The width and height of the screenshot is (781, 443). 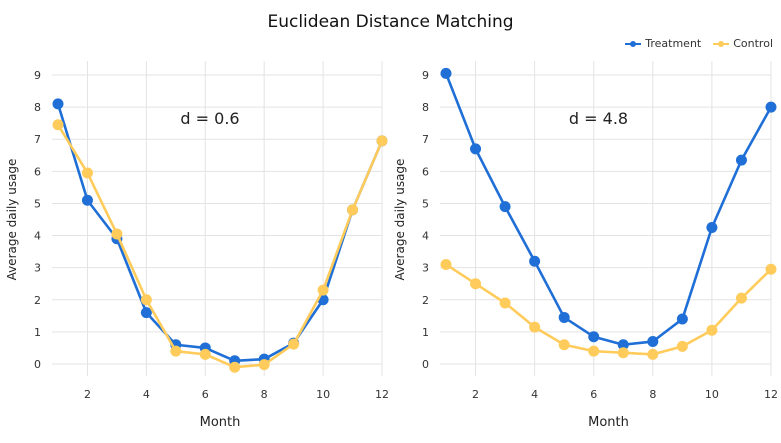 I want to click on distance-annotation: d = 0.6, so click(x=209, y=118).